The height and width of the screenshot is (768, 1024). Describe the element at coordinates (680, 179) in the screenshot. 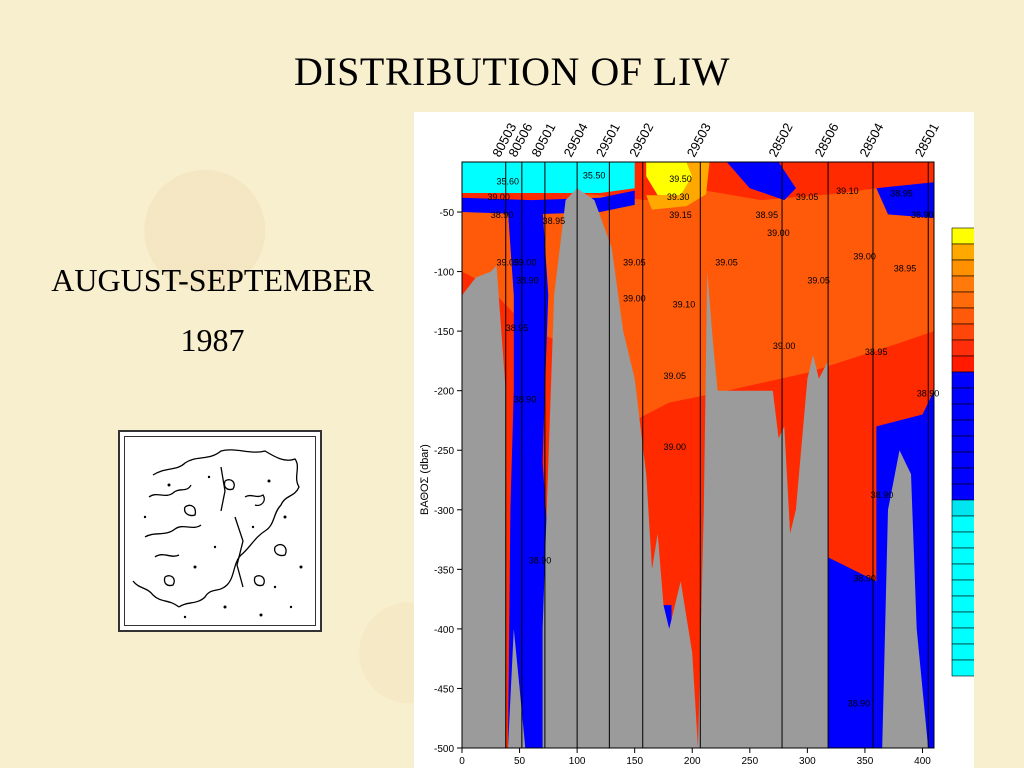

I see `contour-label: 39.50` at that location.